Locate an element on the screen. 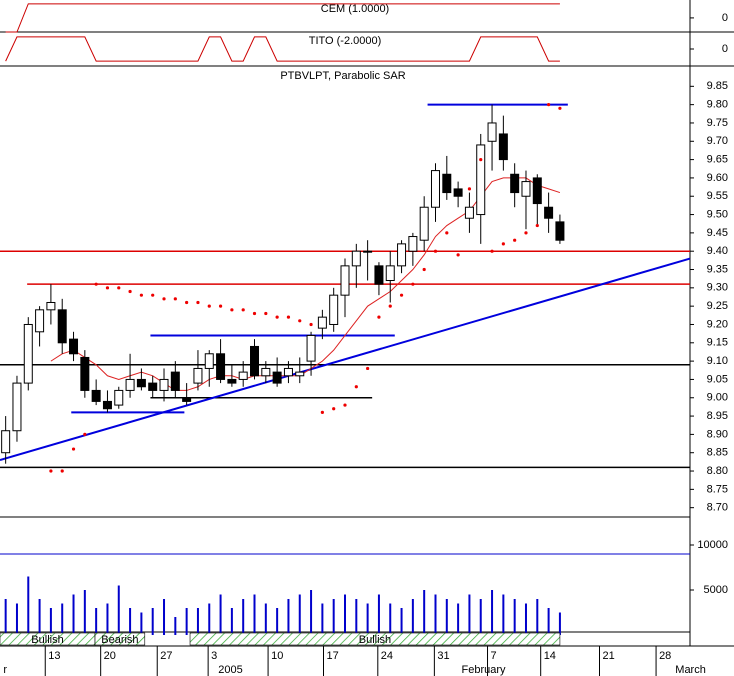 This screenshot has height=676, width=734. x-tick-label: 10 is located at coordinates (277, 656).